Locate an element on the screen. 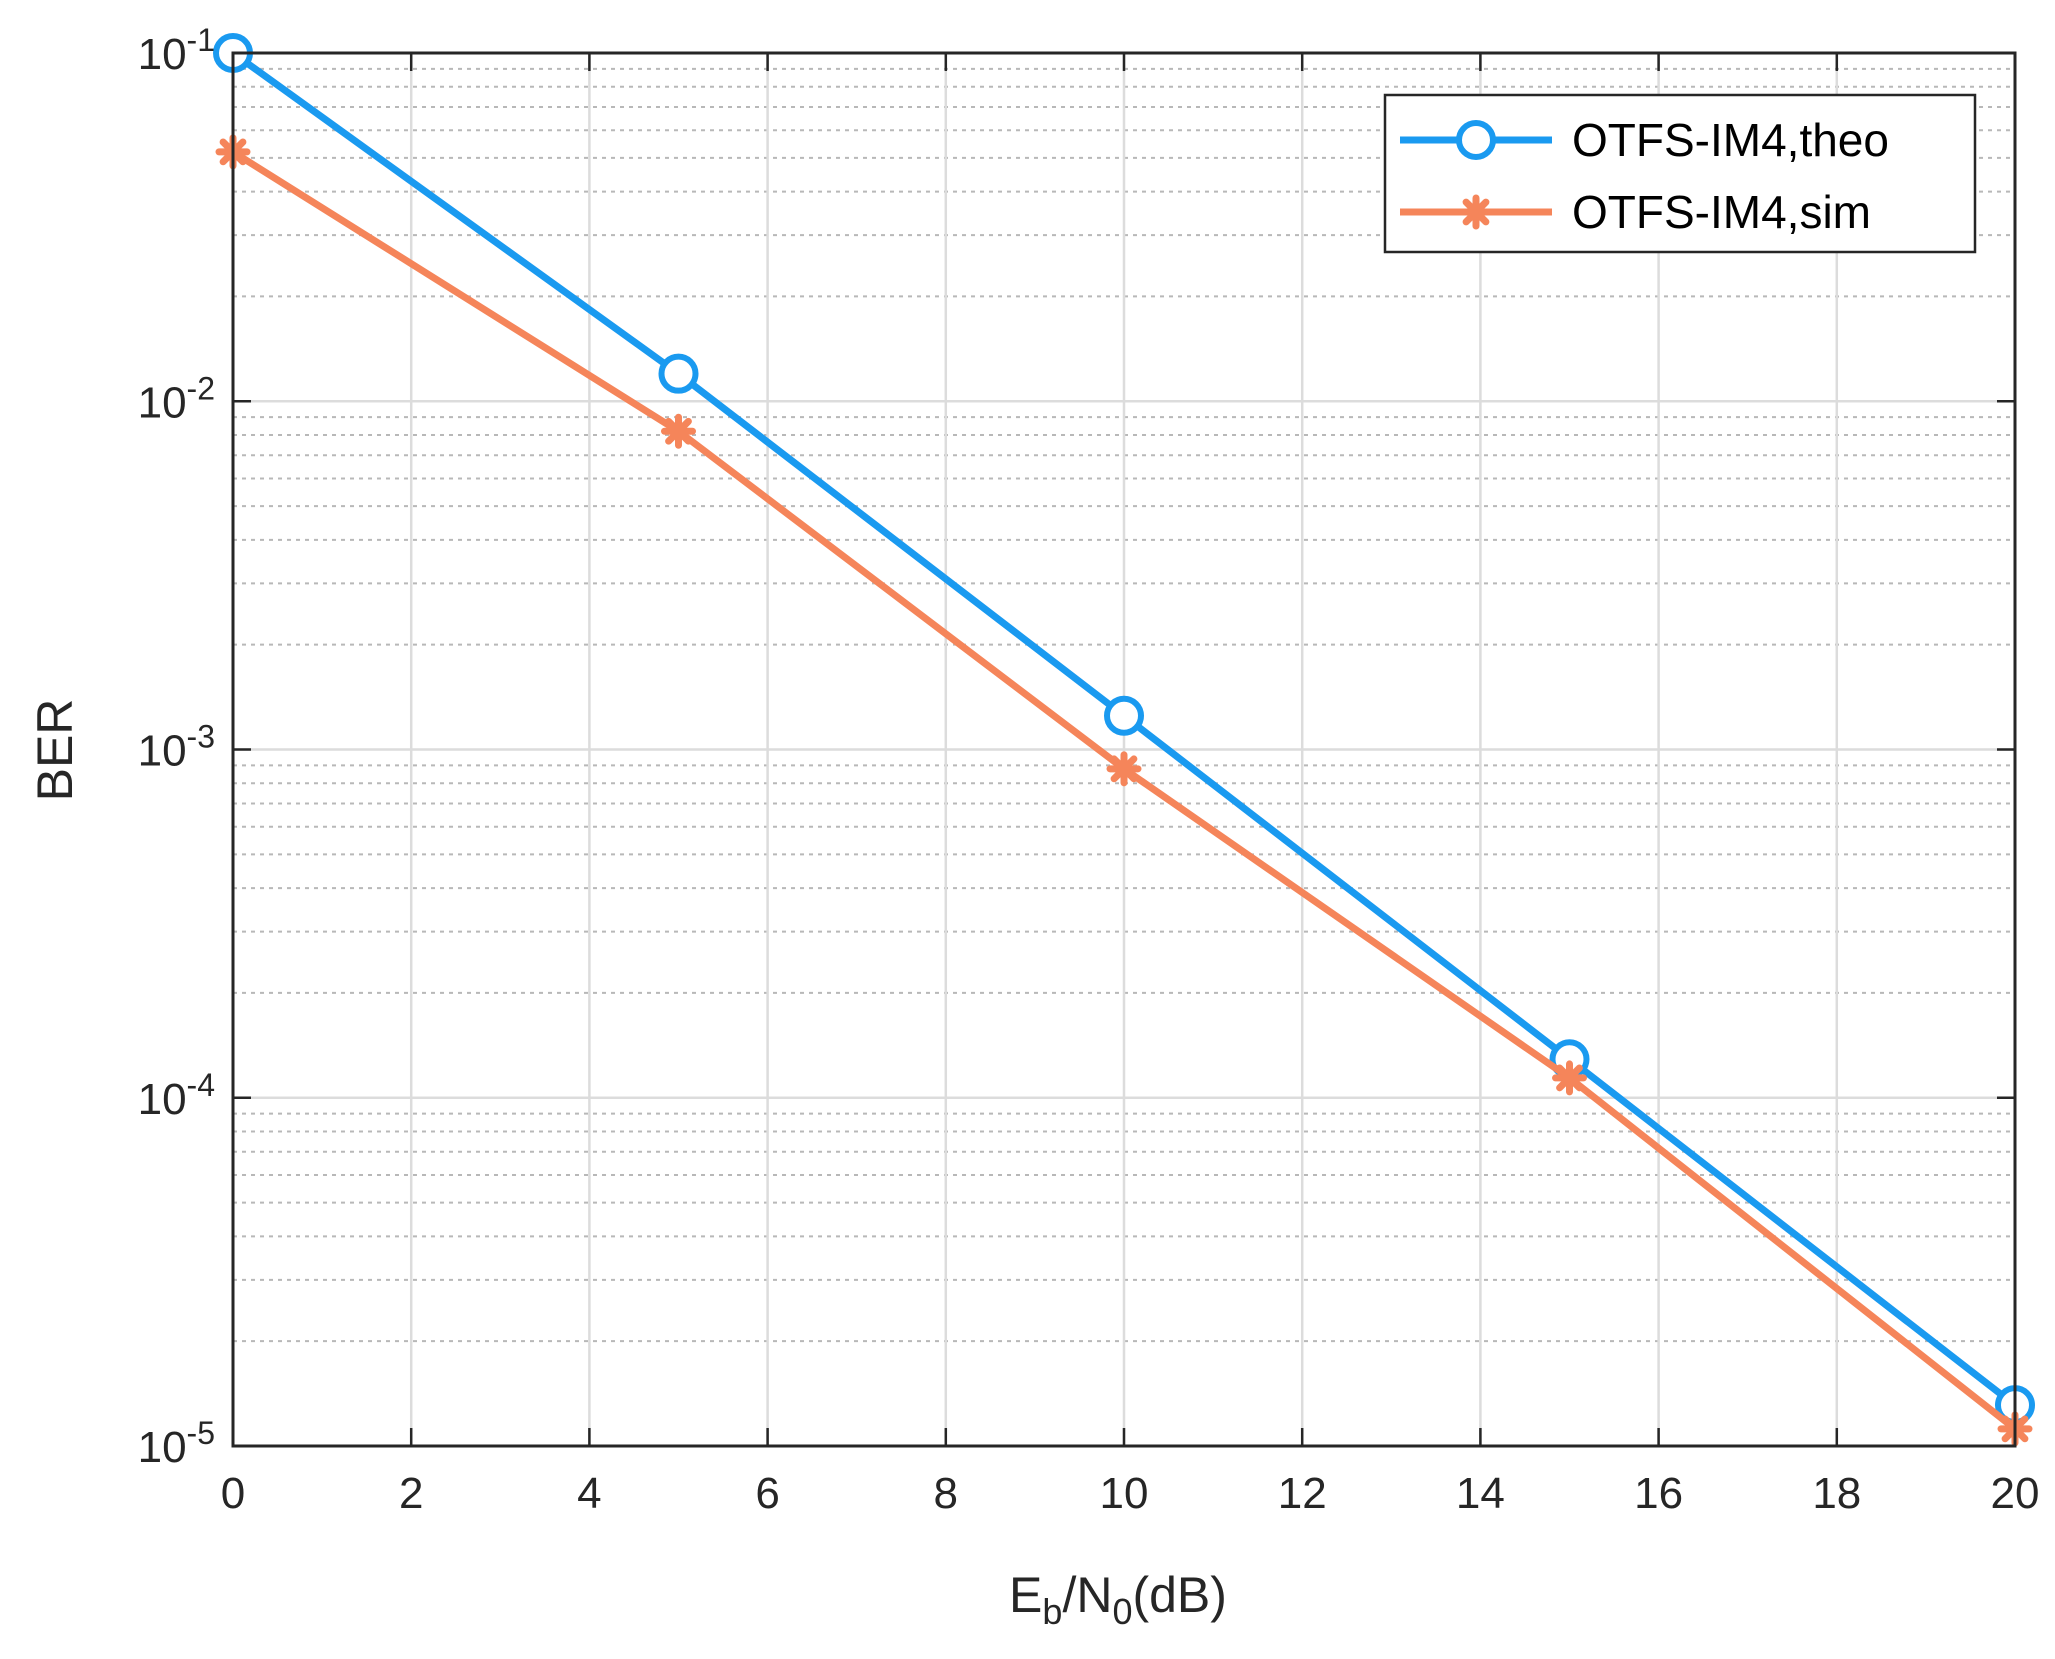 The width and height of the screenshot is (2055, 1659). x-tick-label: 2 is located at coordinates (411, 1493).